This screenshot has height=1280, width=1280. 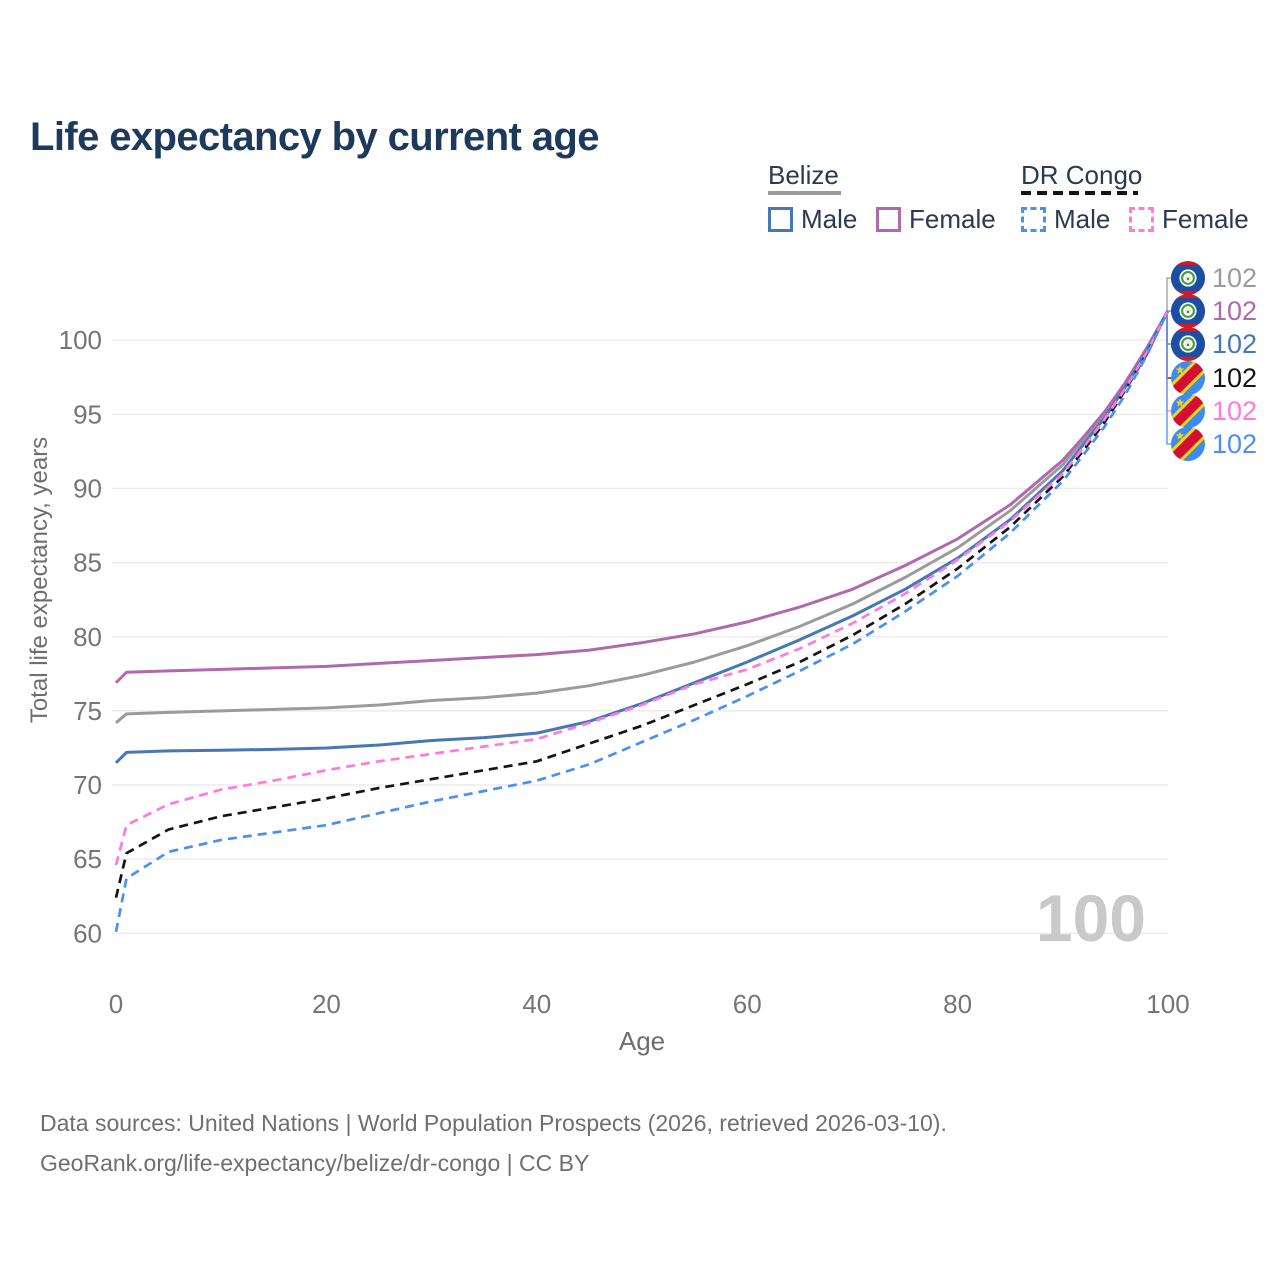 I want to click on x-tick-label-20: 20, so click(x=326, y=1004).